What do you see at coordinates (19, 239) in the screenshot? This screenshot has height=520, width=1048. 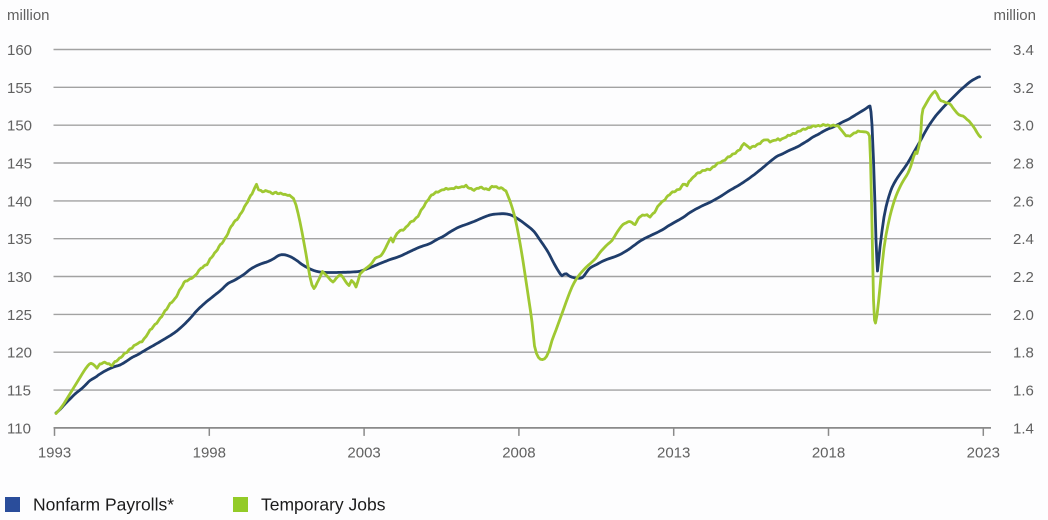 I see `svg-text: 135` at bounding box center [19, 239].